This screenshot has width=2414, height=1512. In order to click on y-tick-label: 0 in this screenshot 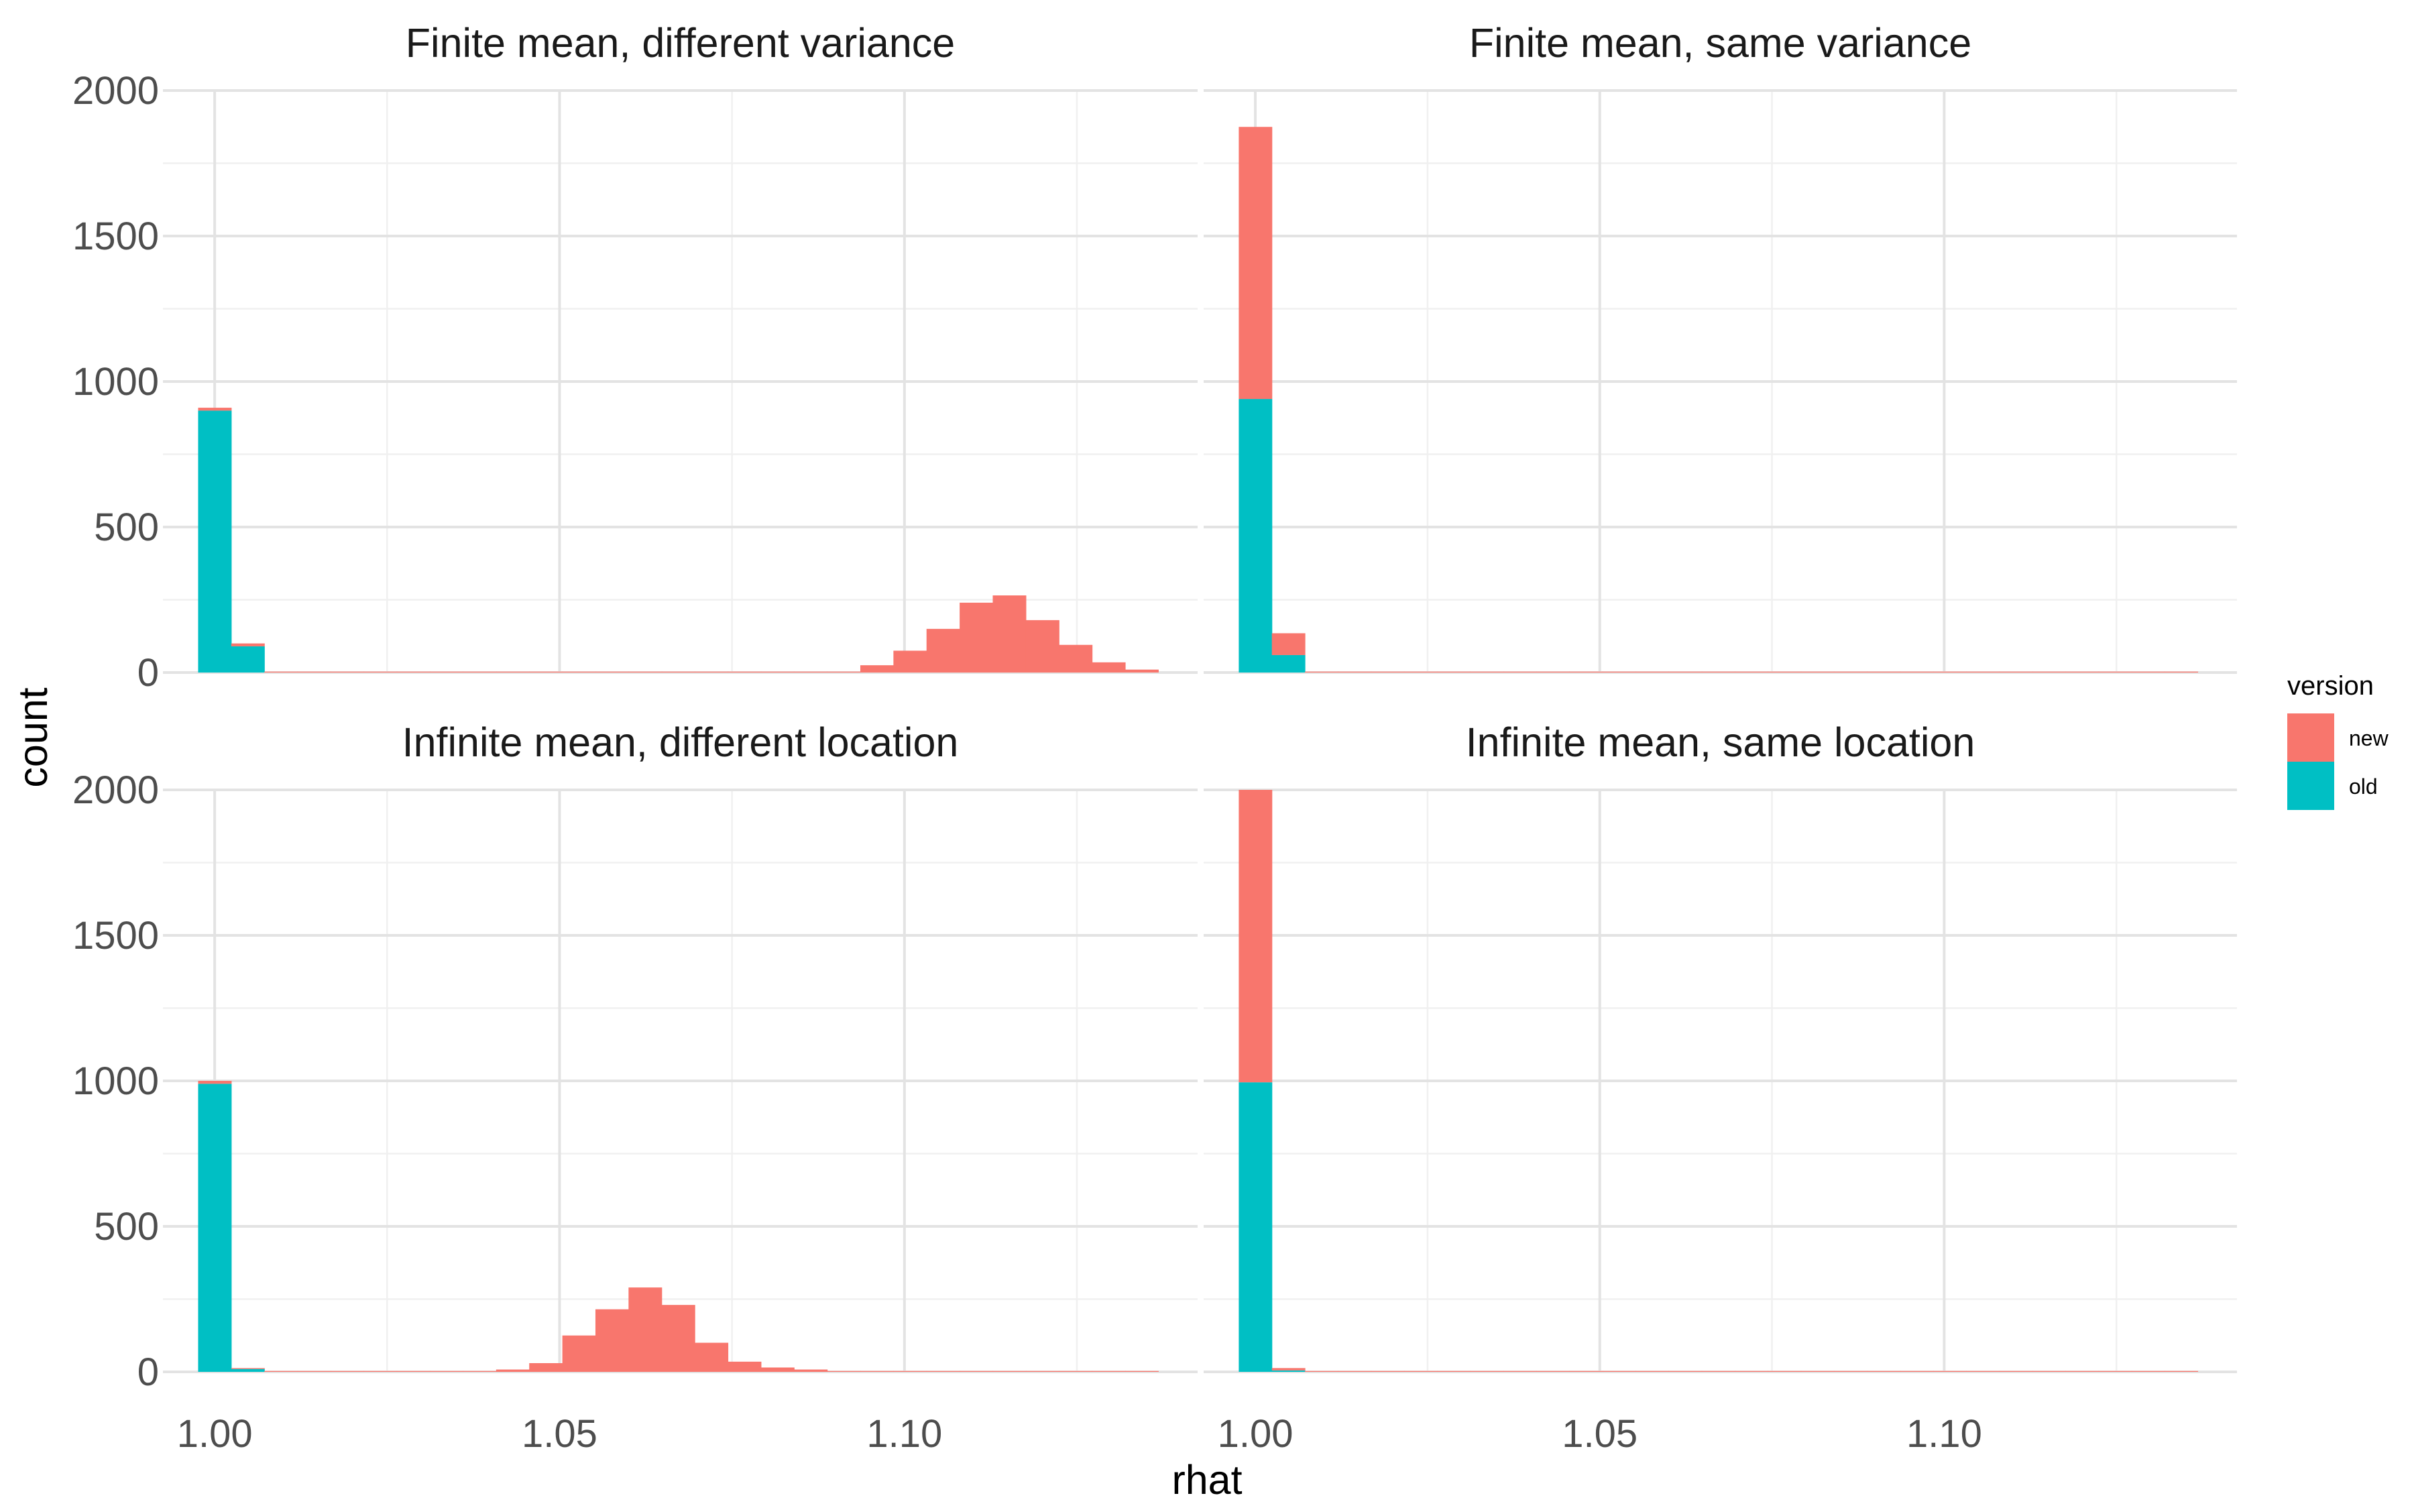, I will do `click(148, 1372)`.